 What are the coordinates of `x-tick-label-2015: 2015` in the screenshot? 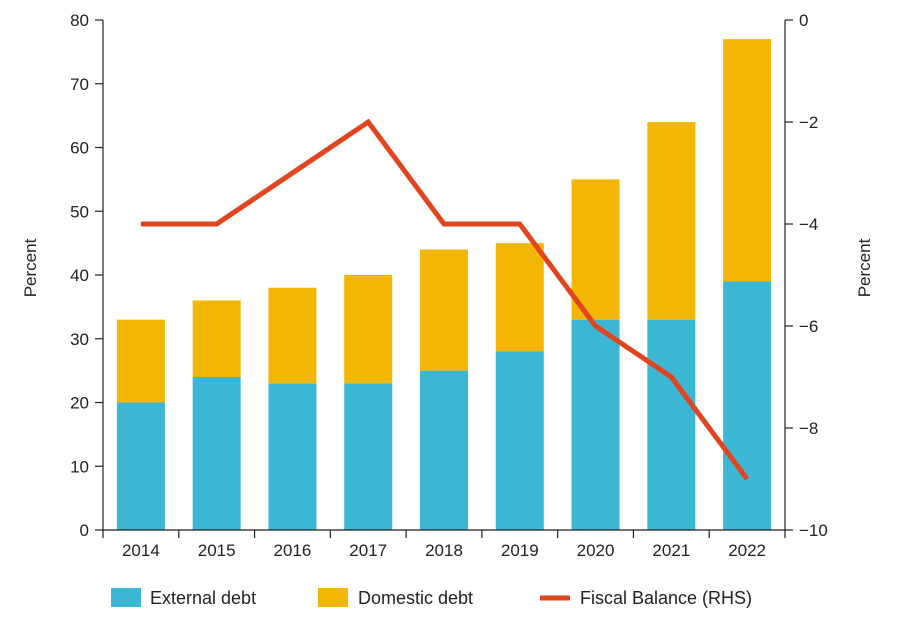 It's located at (217, 550).